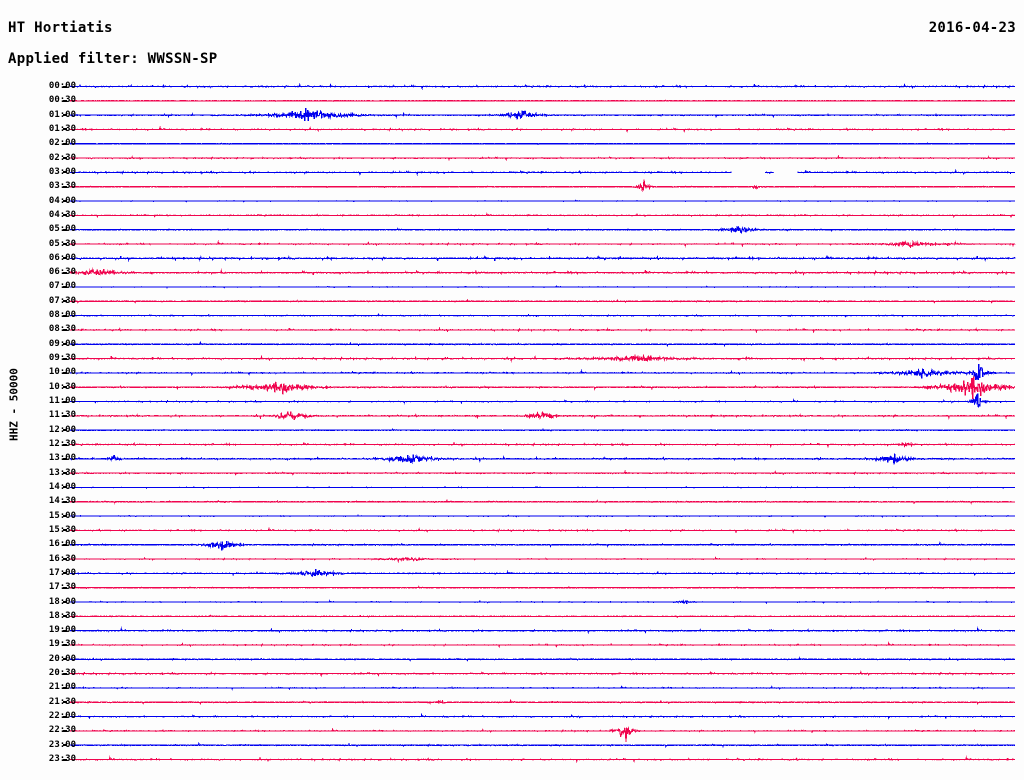 This screenshot has width=1024, height=780. What do you see at coordinates (50, 401) in the screenshot?
I see `time-label: 11:00` at bounding box center [50, 401].